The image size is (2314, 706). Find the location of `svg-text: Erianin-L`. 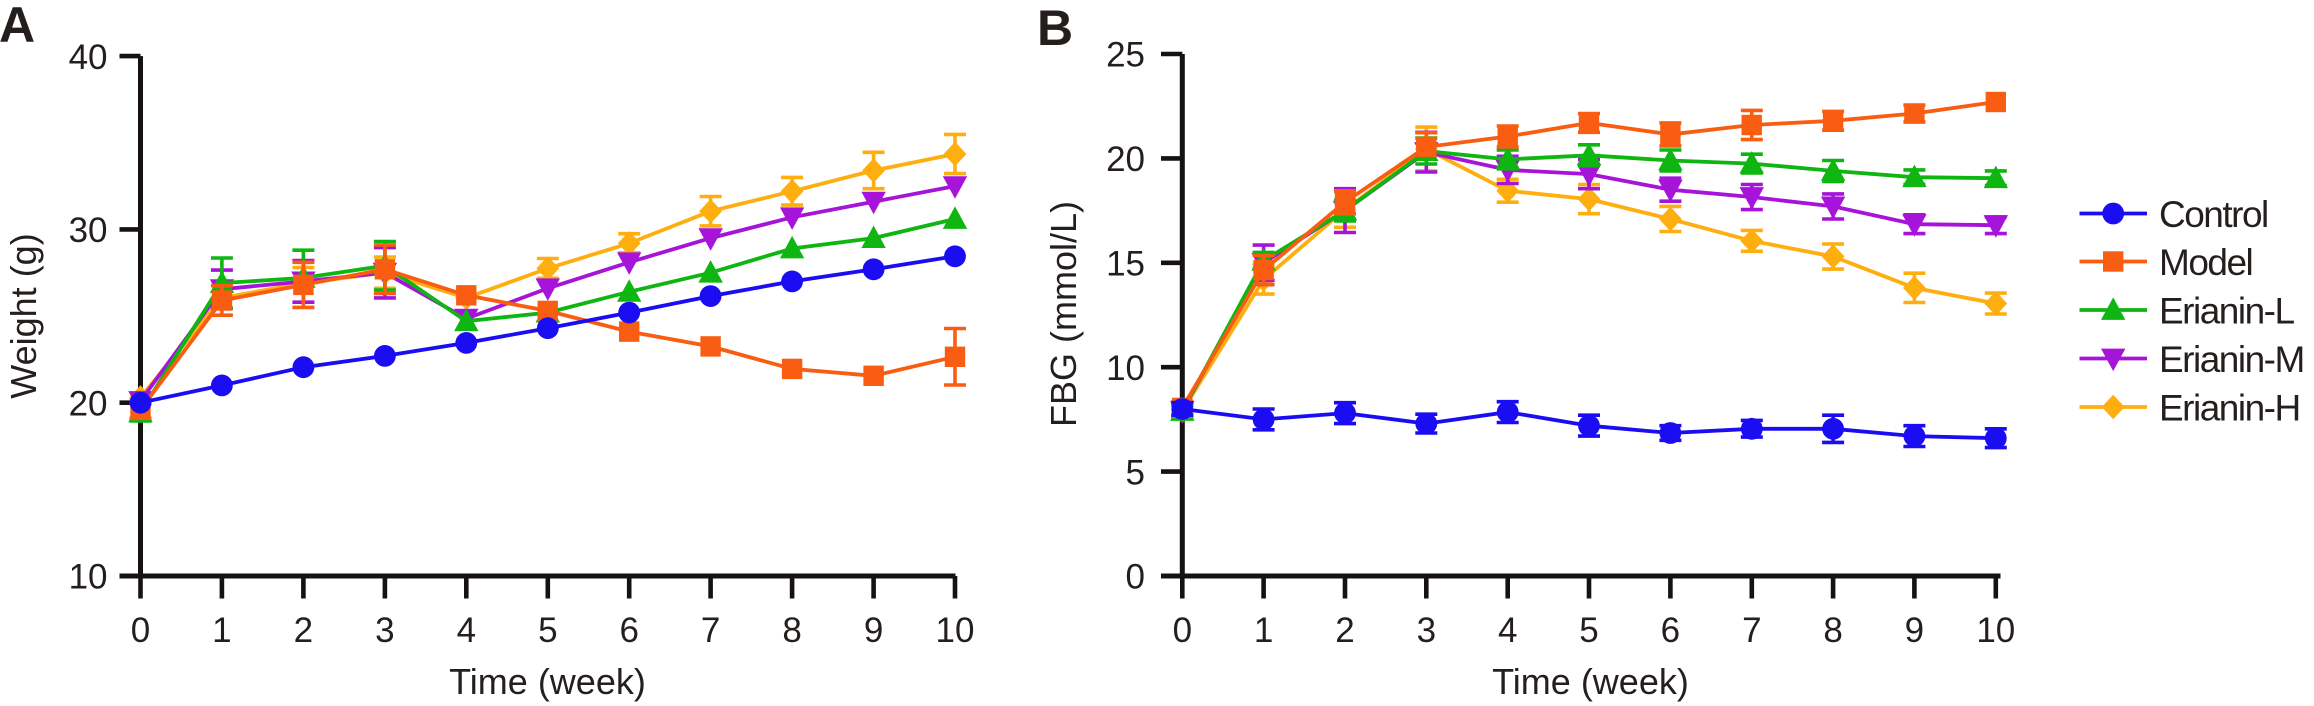

svg-text: Erianin-L is located at coordinates (2226, 311).